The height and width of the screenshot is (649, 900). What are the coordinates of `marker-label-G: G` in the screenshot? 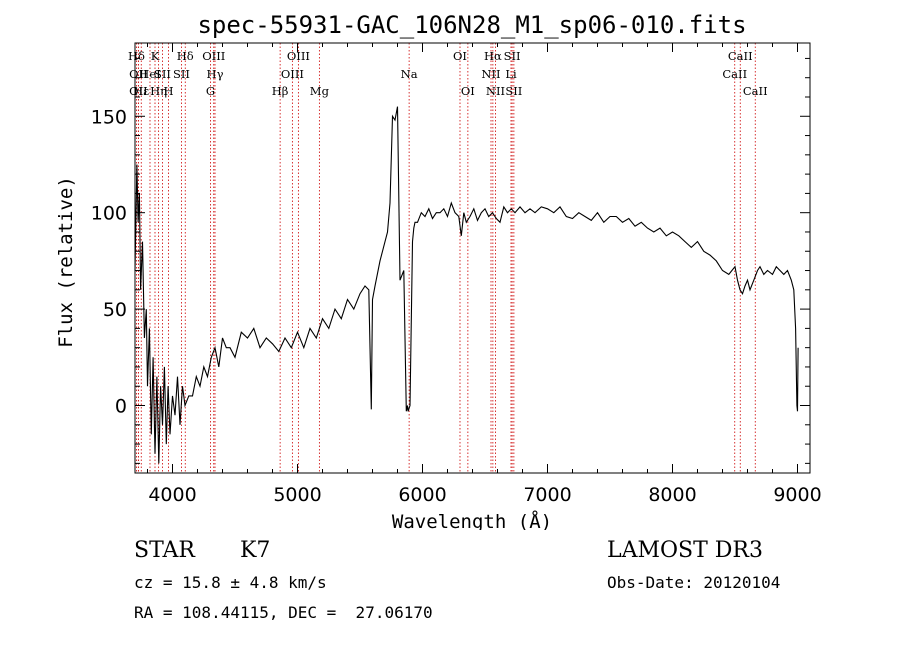 It's located at (210, 91).